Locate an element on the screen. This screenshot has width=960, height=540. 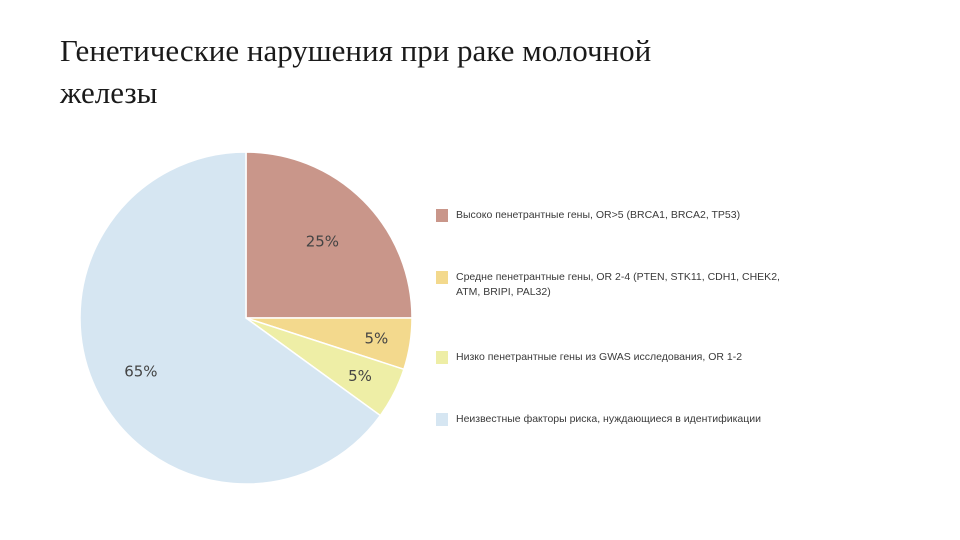
title-line-1: Генетические нарушения при раке молочной is located at coordinates (356, 50).